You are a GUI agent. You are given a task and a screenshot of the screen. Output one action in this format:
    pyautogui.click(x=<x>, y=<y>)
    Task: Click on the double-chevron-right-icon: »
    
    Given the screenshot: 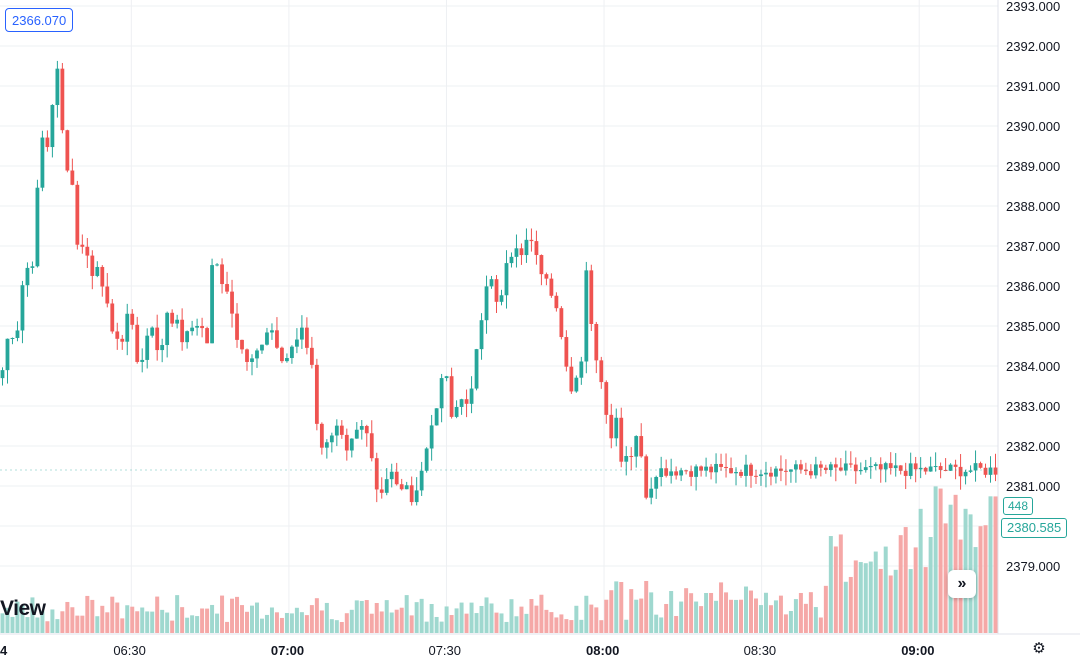 What is the action you would take?
    pyautogui.click(x=962, y=583)
    